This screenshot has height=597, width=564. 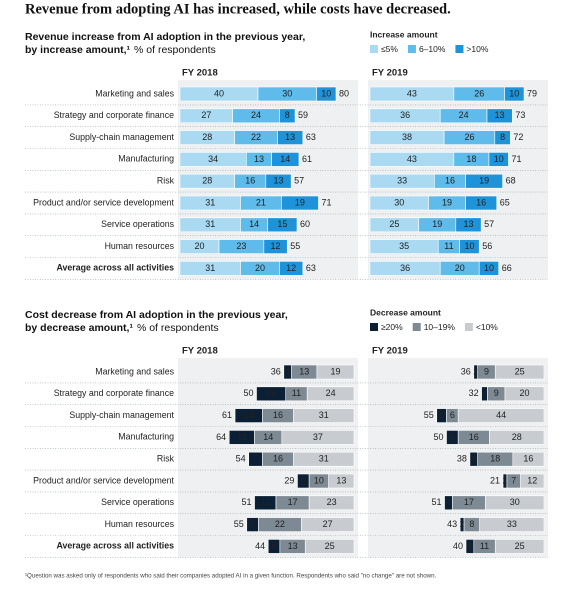 I want to click on total-label: 51, so click(x=247, y=502).